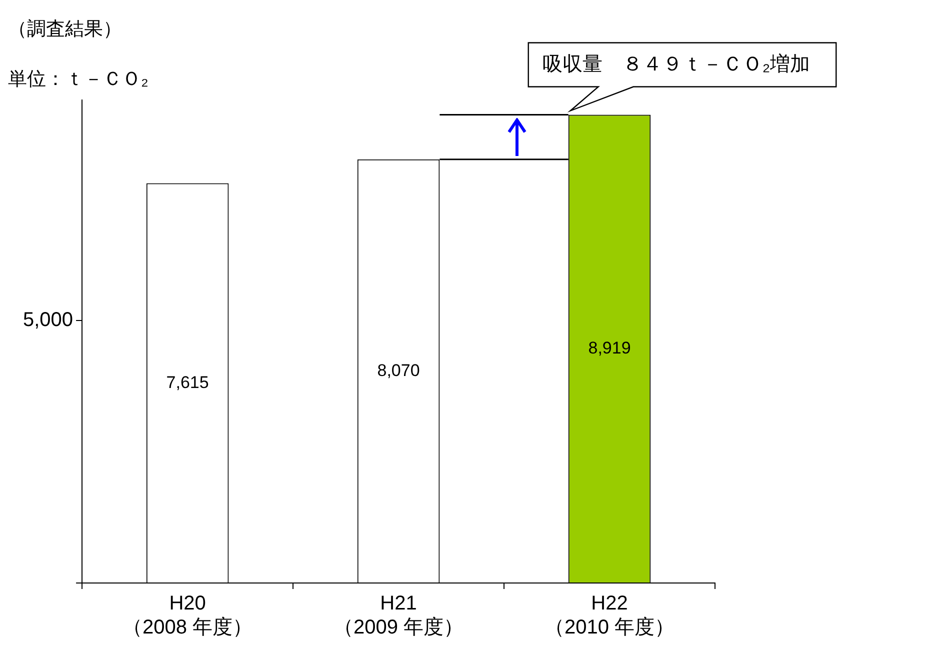  I want to click on x-tick-label: H22 （2010 年度）, so click(609, 615).